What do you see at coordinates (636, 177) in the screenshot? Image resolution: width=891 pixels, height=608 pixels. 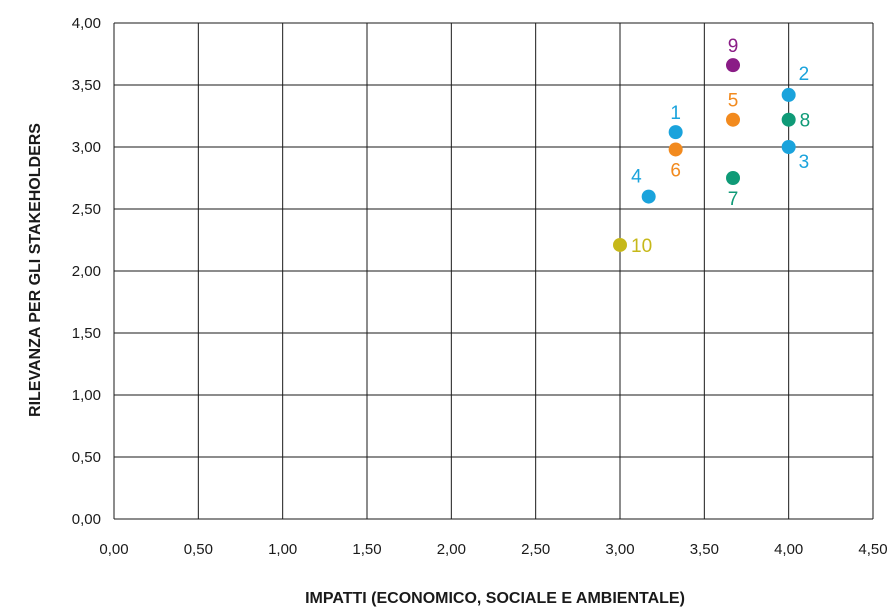 I see `point-label-4: 4` at bounding box center [636, 177].